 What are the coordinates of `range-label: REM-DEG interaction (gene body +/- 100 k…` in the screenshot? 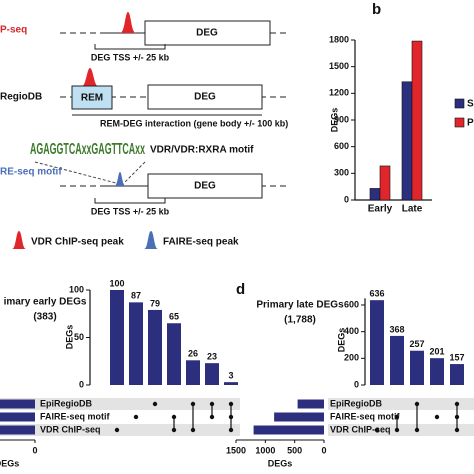 It's located at (194, 123).